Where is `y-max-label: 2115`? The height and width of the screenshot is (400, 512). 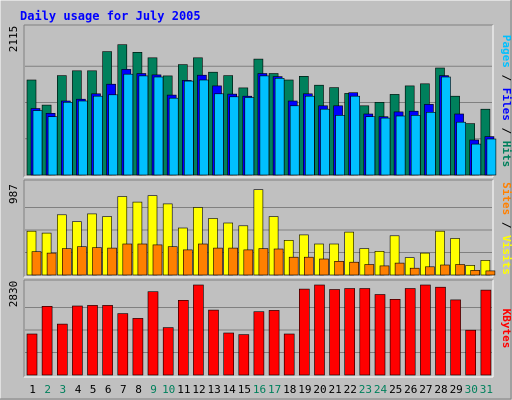 y-max-label: 2115 is located at coordinates (13, 39).